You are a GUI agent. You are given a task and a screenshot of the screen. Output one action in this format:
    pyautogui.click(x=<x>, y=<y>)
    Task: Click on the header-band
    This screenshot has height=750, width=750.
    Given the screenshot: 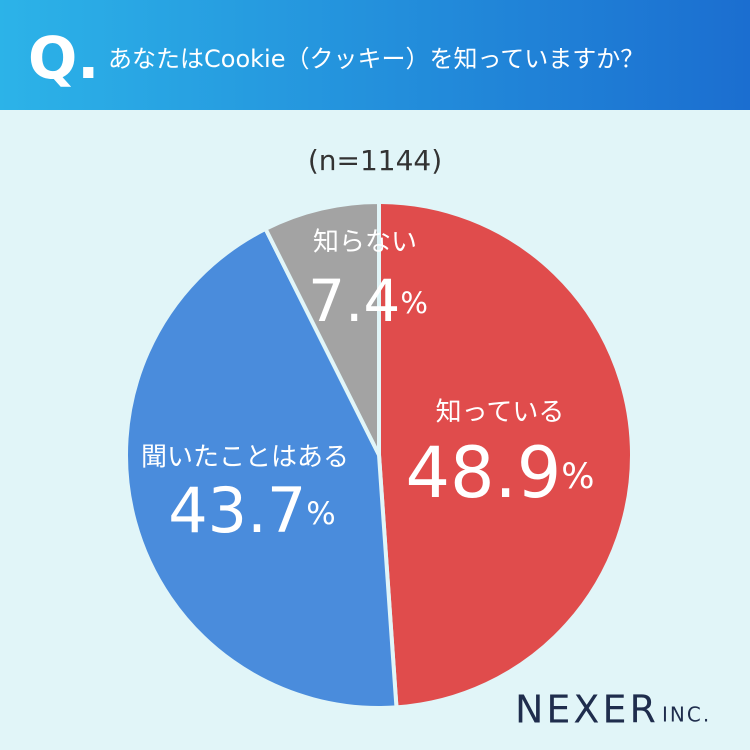 What is the action you would take?
    pyautogui.click(x=375, y=55)
    